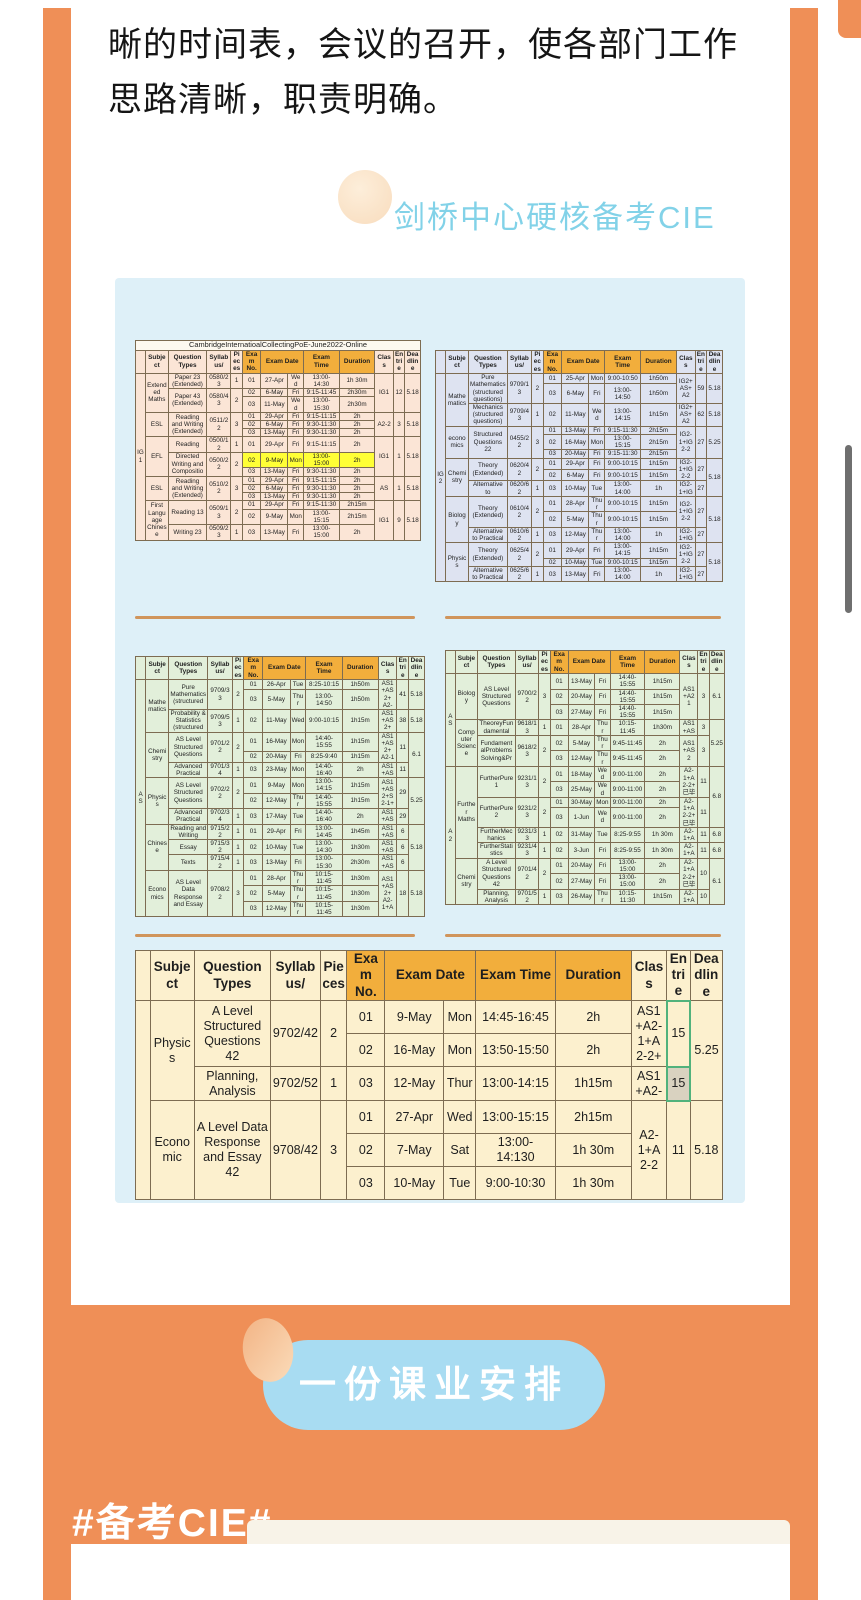 The image size is (861, 1600). Describe the element at coordinates (219, 488) in the screenshot. I see `table-cell: 0510/22` at that location.